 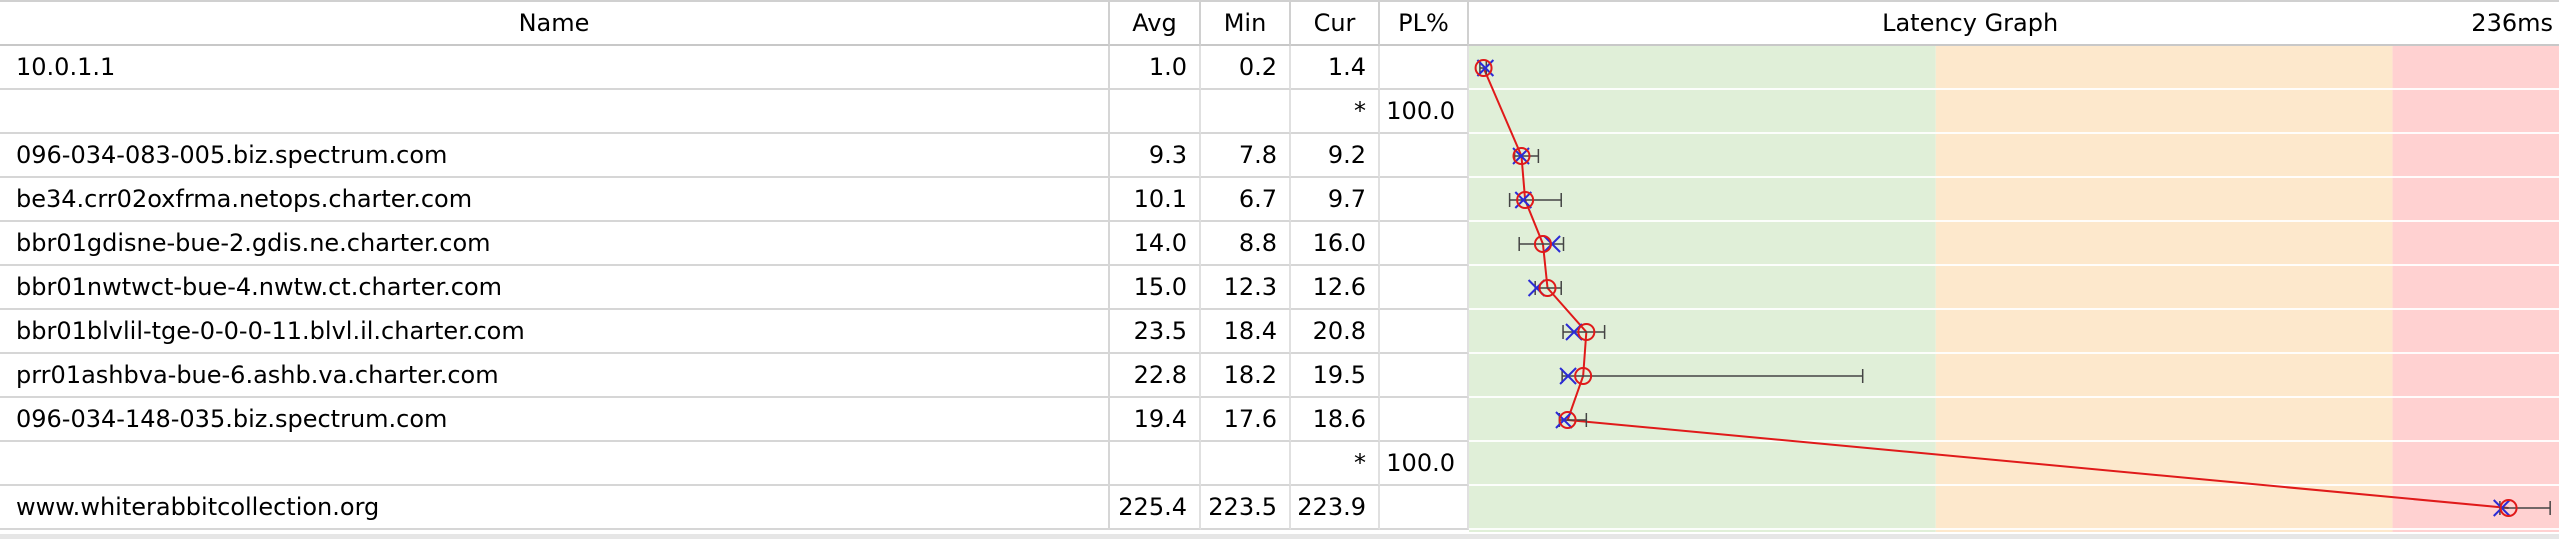 I want to click on hop-min, so click(x=1246, y=112).